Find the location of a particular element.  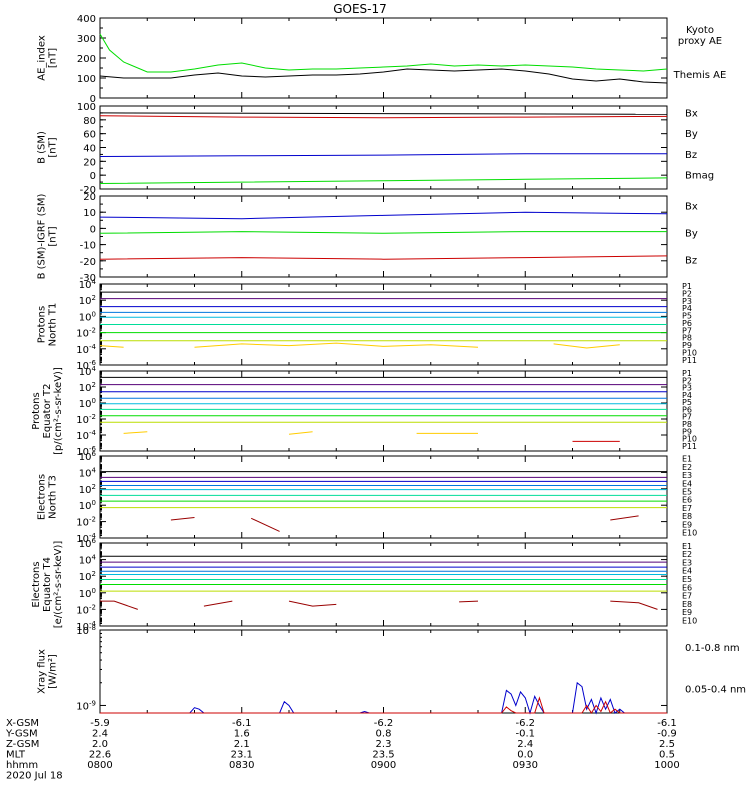

legend-entry: E4 is located at coordinates (687, 483).